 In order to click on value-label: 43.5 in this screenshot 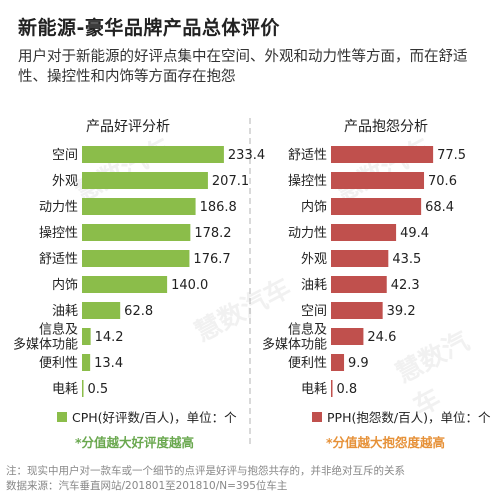, I will do `click(406, 259)`.